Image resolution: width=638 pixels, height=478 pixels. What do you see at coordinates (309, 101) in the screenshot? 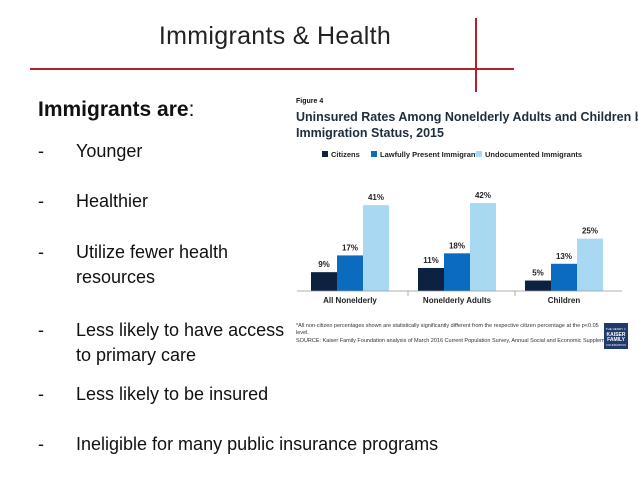
I see `figure-label: Figure 4` at bounding box center [309, 101].